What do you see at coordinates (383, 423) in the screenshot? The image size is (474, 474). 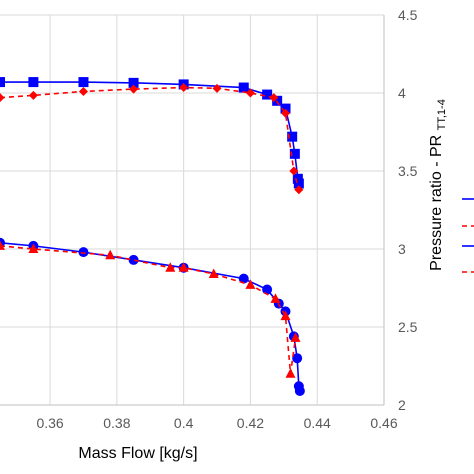 I see `x-tick-label: 0.46` at bounding box center [383, 423].